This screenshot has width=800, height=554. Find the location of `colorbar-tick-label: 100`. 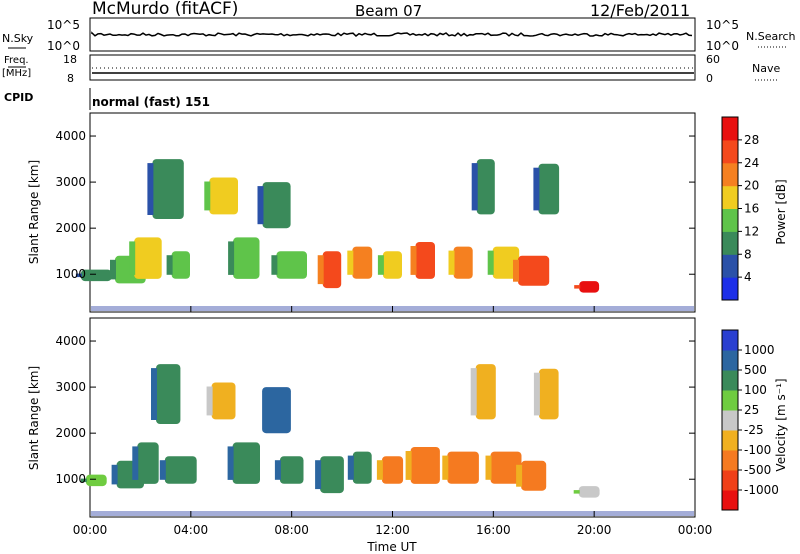

colorbar-tick-label: 100 is located at coordinates (755, 390).